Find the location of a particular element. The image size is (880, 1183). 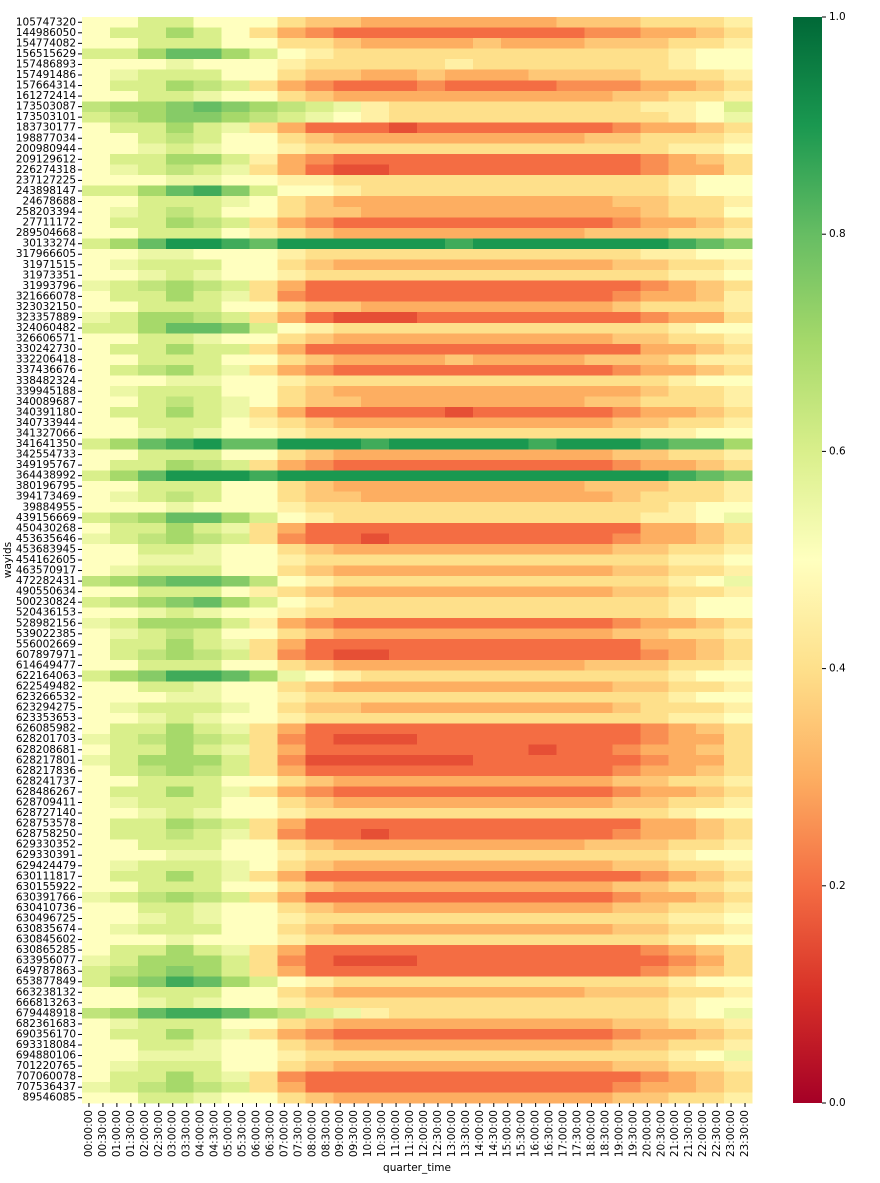

y-tick-label: 707536437 is located at coordinates (46, 1087).